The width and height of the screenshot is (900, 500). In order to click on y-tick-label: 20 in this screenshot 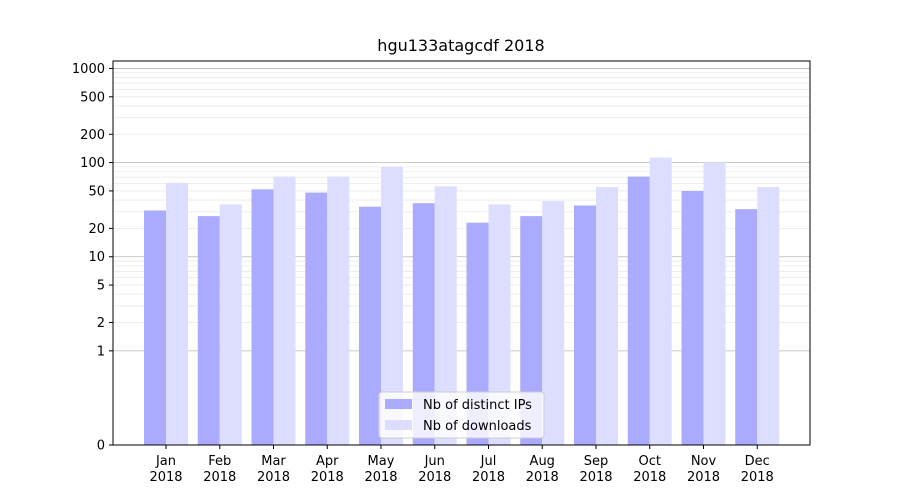, I will do `click(96, 229)`.